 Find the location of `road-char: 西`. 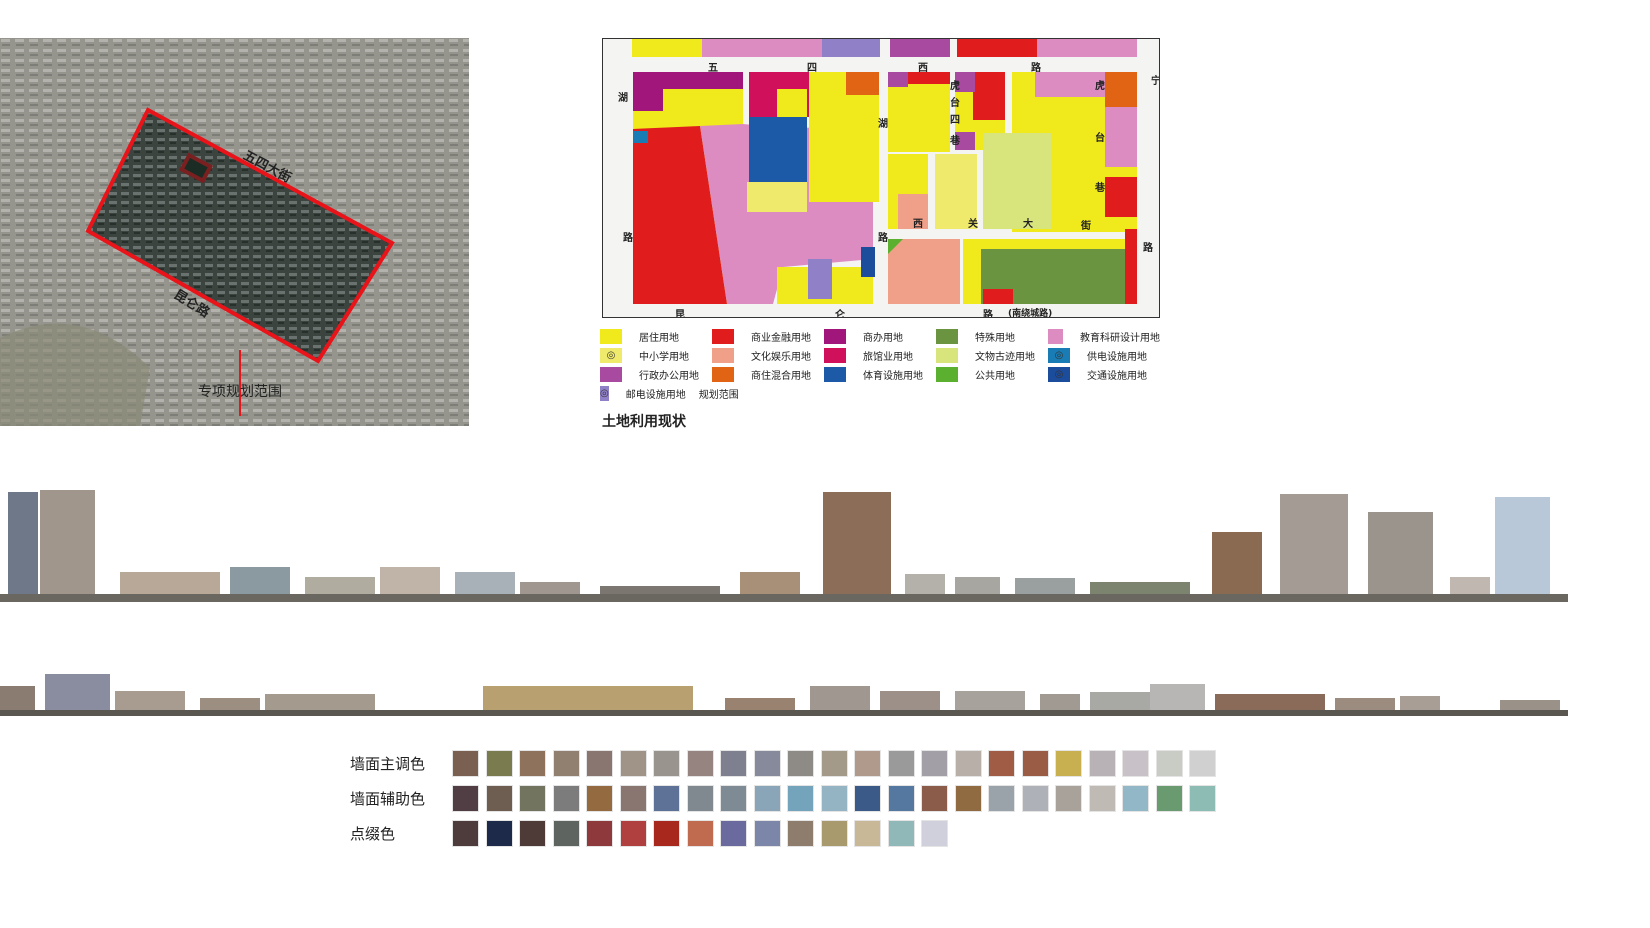

road-char: 西 is located at coordinates (923, 68).